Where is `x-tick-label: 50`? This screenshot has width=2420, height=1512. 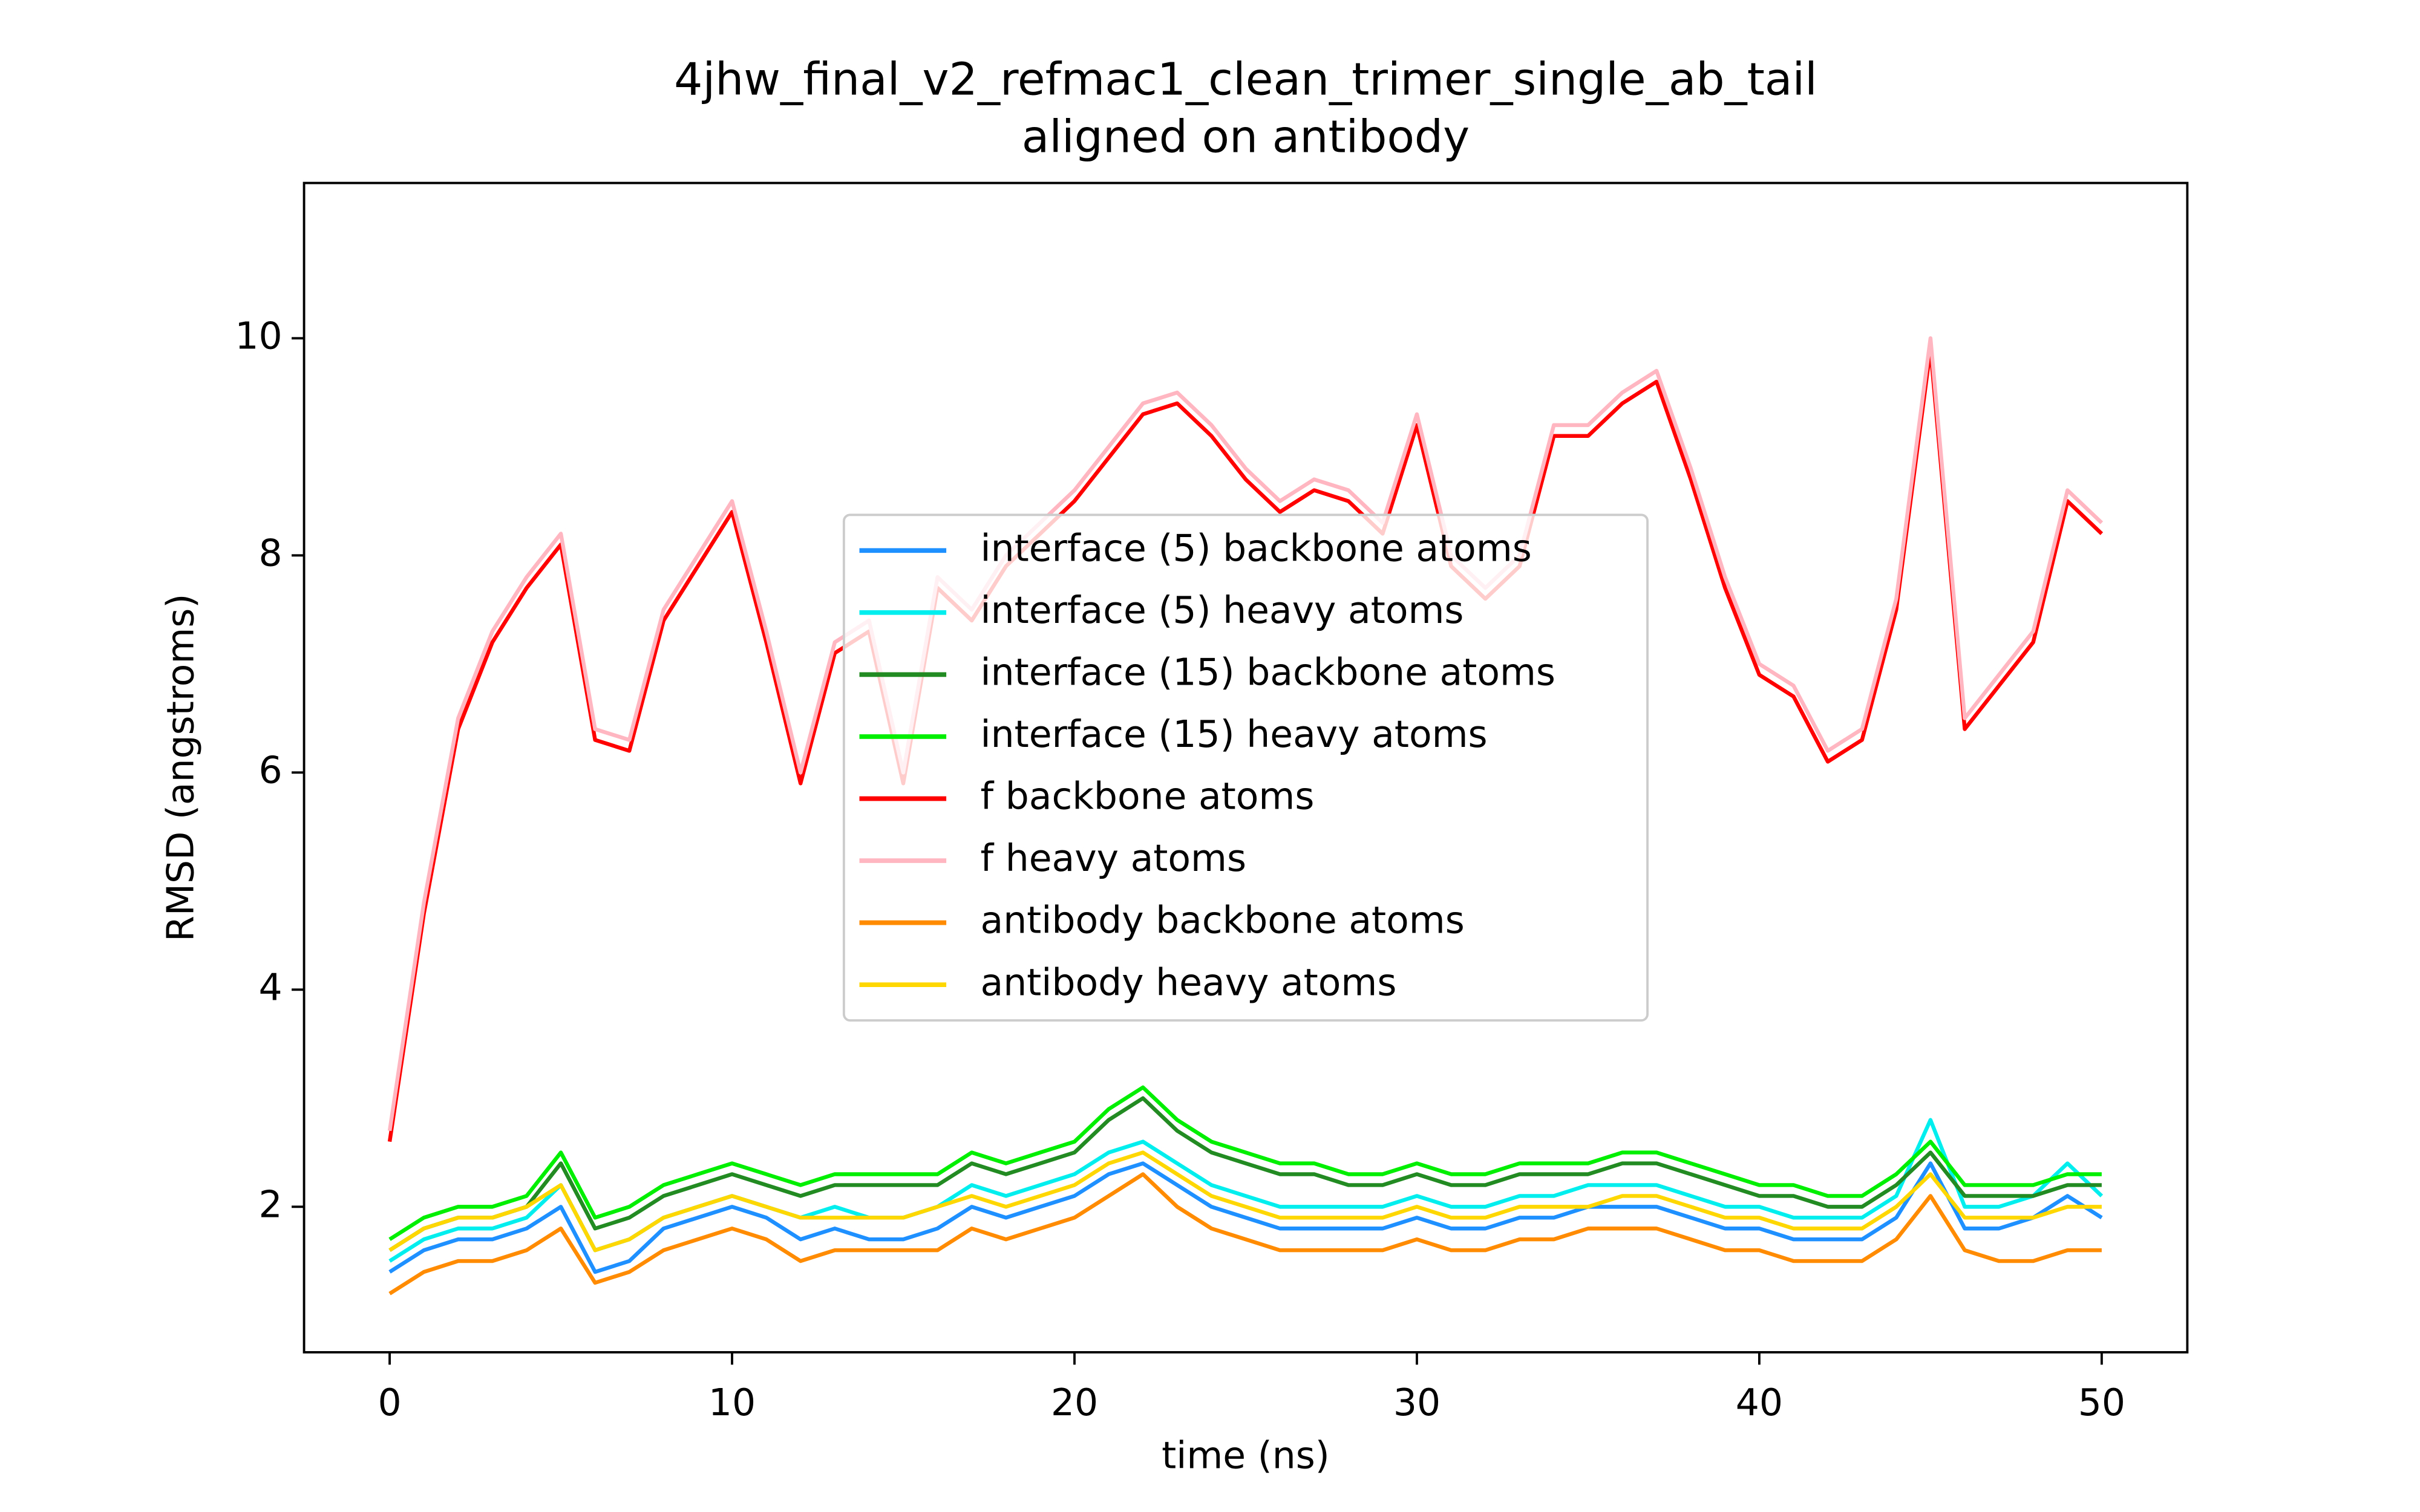
x-tick-label: 50 is located at coordinates (2101, 1402).